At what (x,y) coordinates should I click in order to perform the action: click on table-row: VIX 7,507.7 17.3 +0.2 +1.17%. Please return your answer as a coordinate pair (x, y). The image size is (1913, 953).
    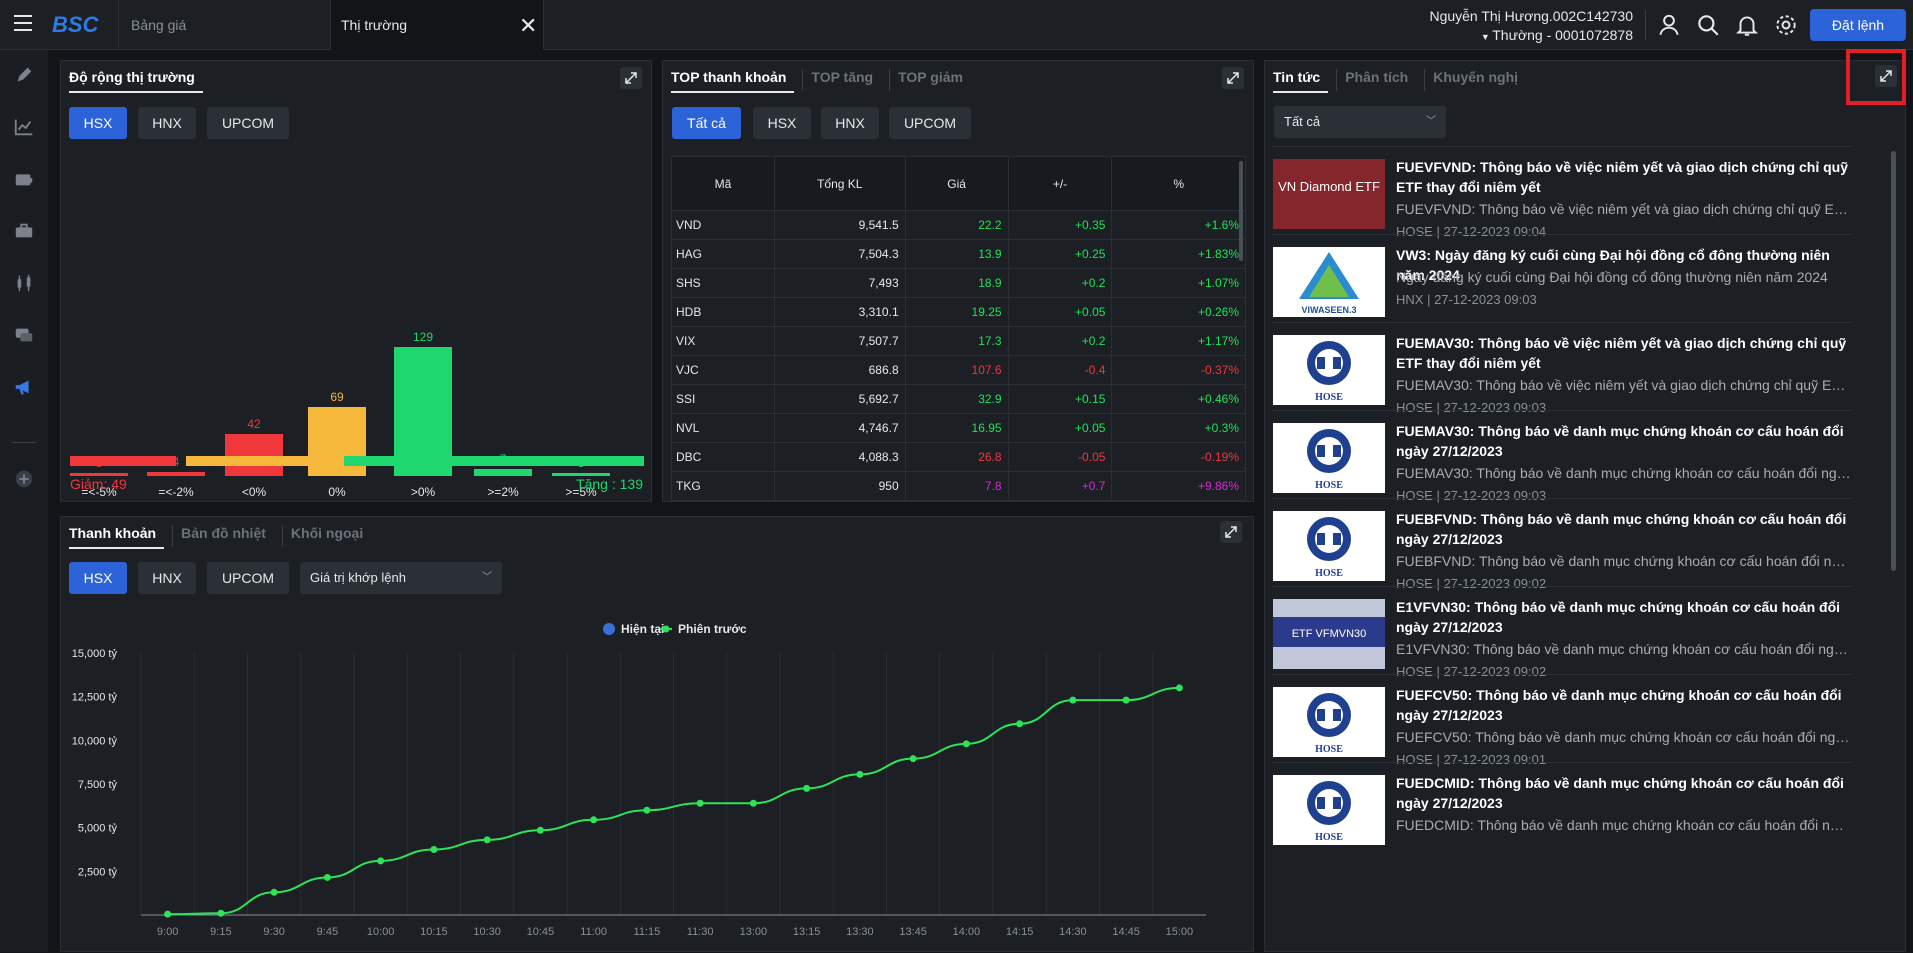
    Looking at the image, I should click on (958, 341).